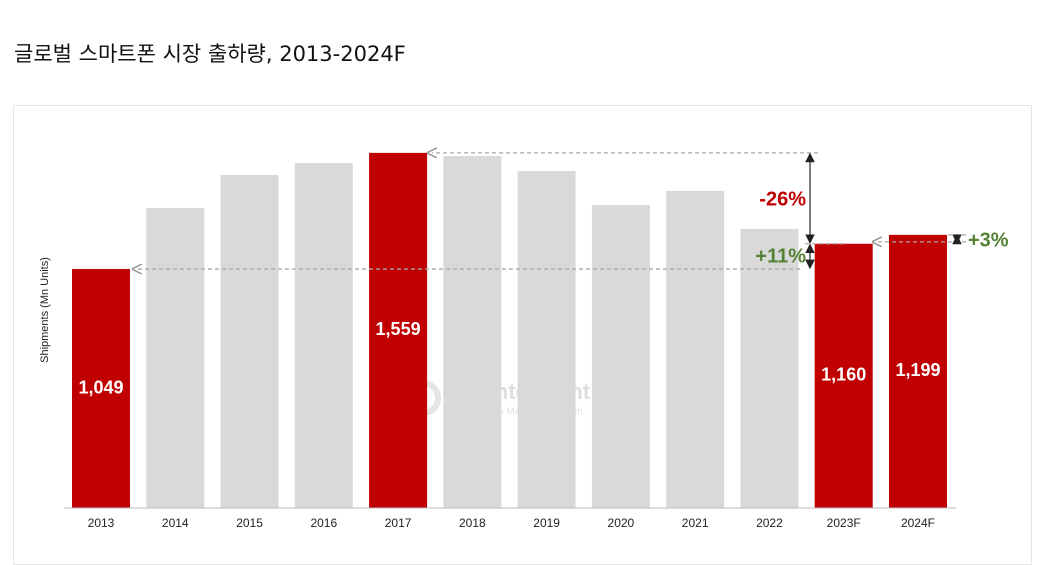 This screenshot has width=1051, height=565. Describe the element at coordinates (621, 523) in the screenshot. I see `x-tick-label: 2020` at that location.